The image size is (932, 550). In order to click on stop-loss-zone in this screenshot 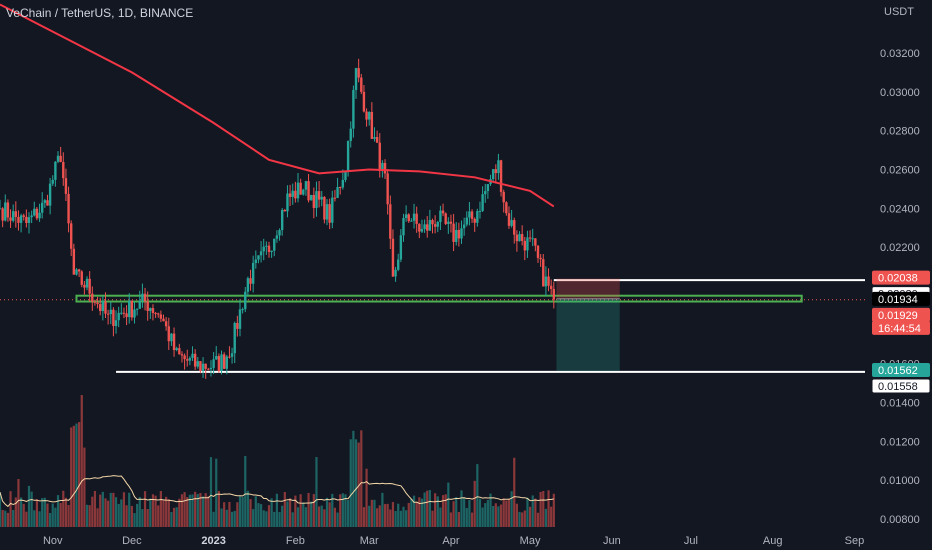, I will do `click(588, 288)`.